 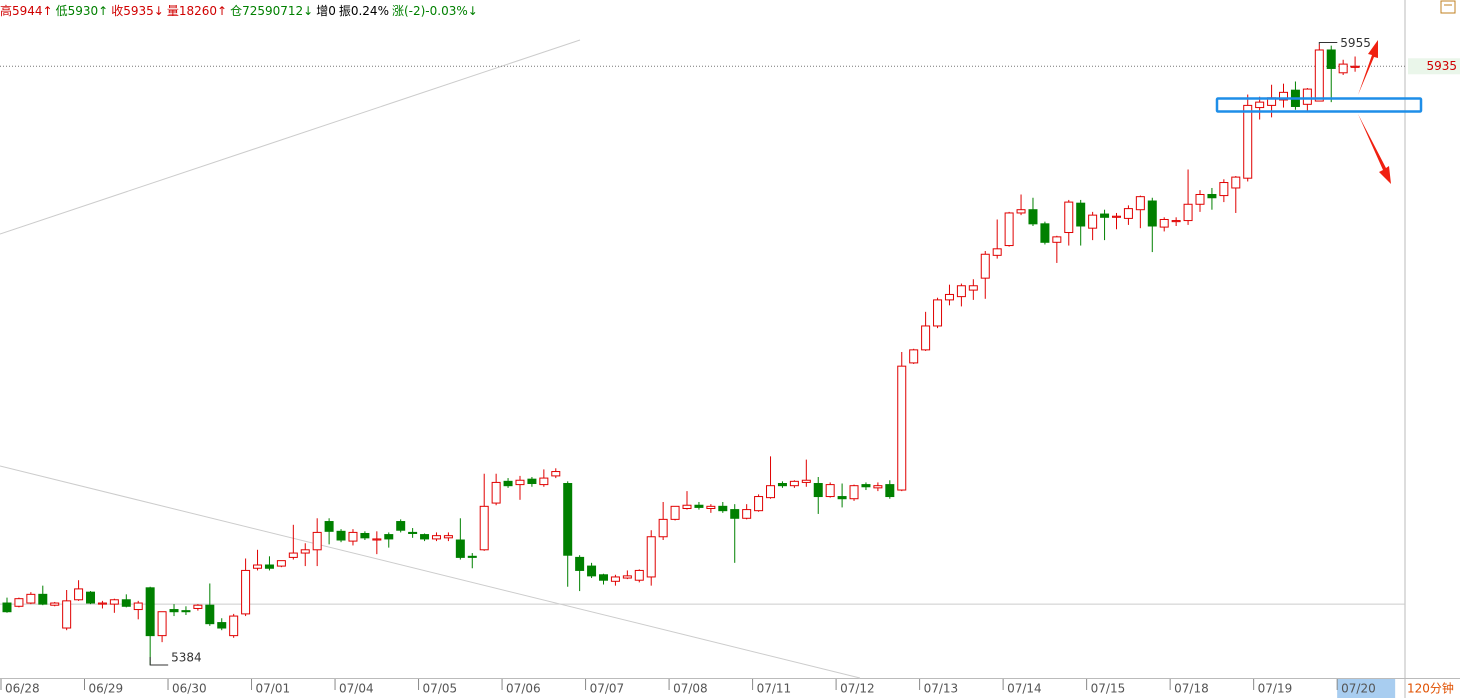 What do you see at coordinates (22, 689) in the screenshot?
I see `x-tick-label: 06/28` at bounding box center [22, 689].